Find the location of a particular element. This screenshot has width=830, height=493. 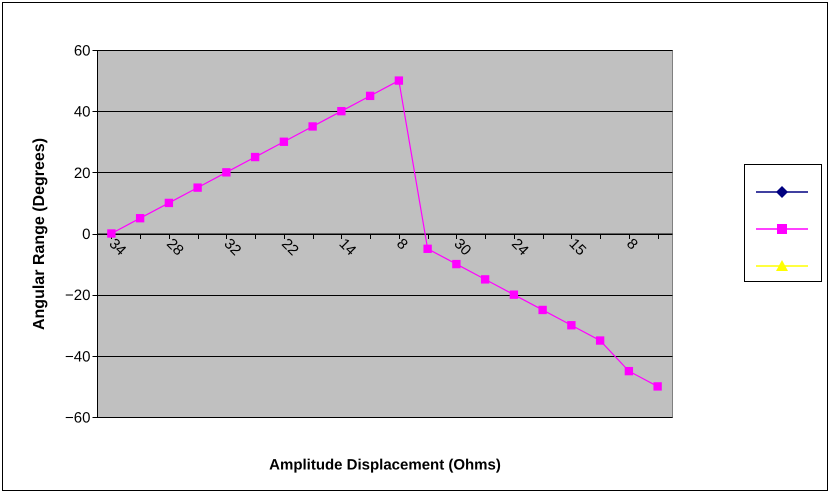

y-tick-label: 0 is located at coordinates (86, 234).